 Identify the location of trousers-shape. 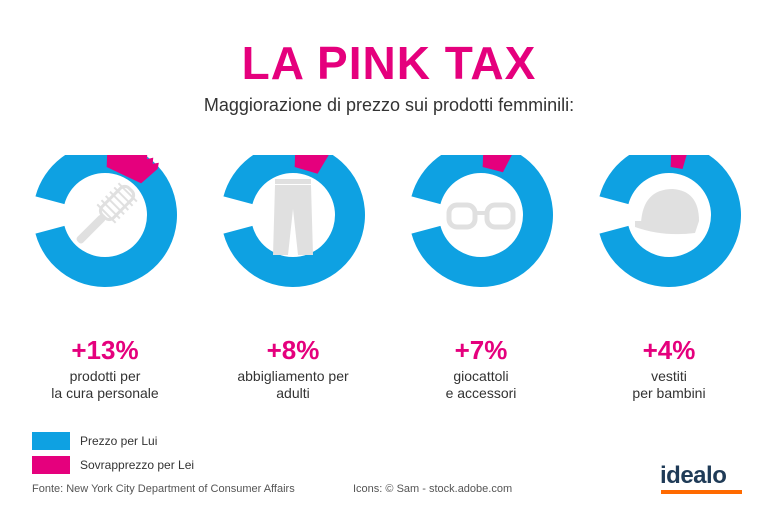
(293, 220).